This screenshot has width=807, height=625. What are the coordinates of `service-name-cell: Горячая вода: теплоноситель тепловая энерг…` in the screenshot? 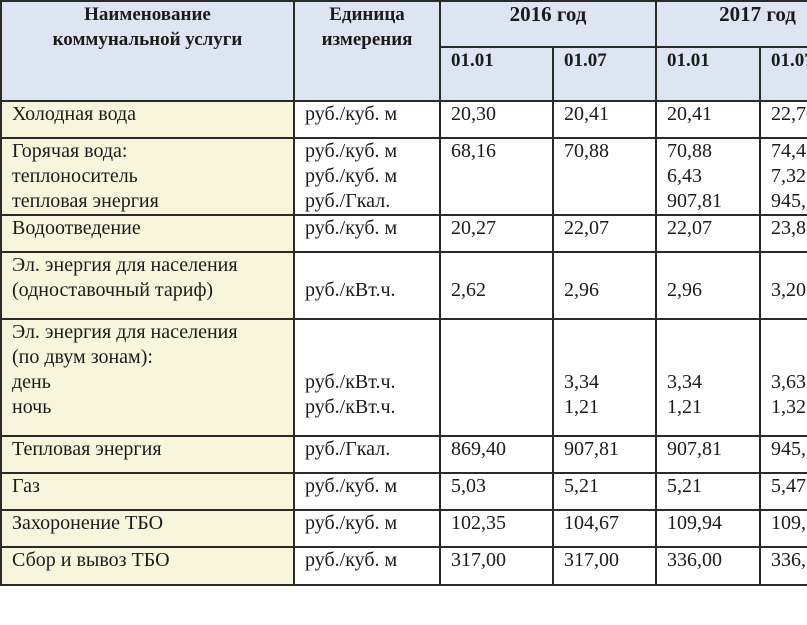 It's located at (147, 176).